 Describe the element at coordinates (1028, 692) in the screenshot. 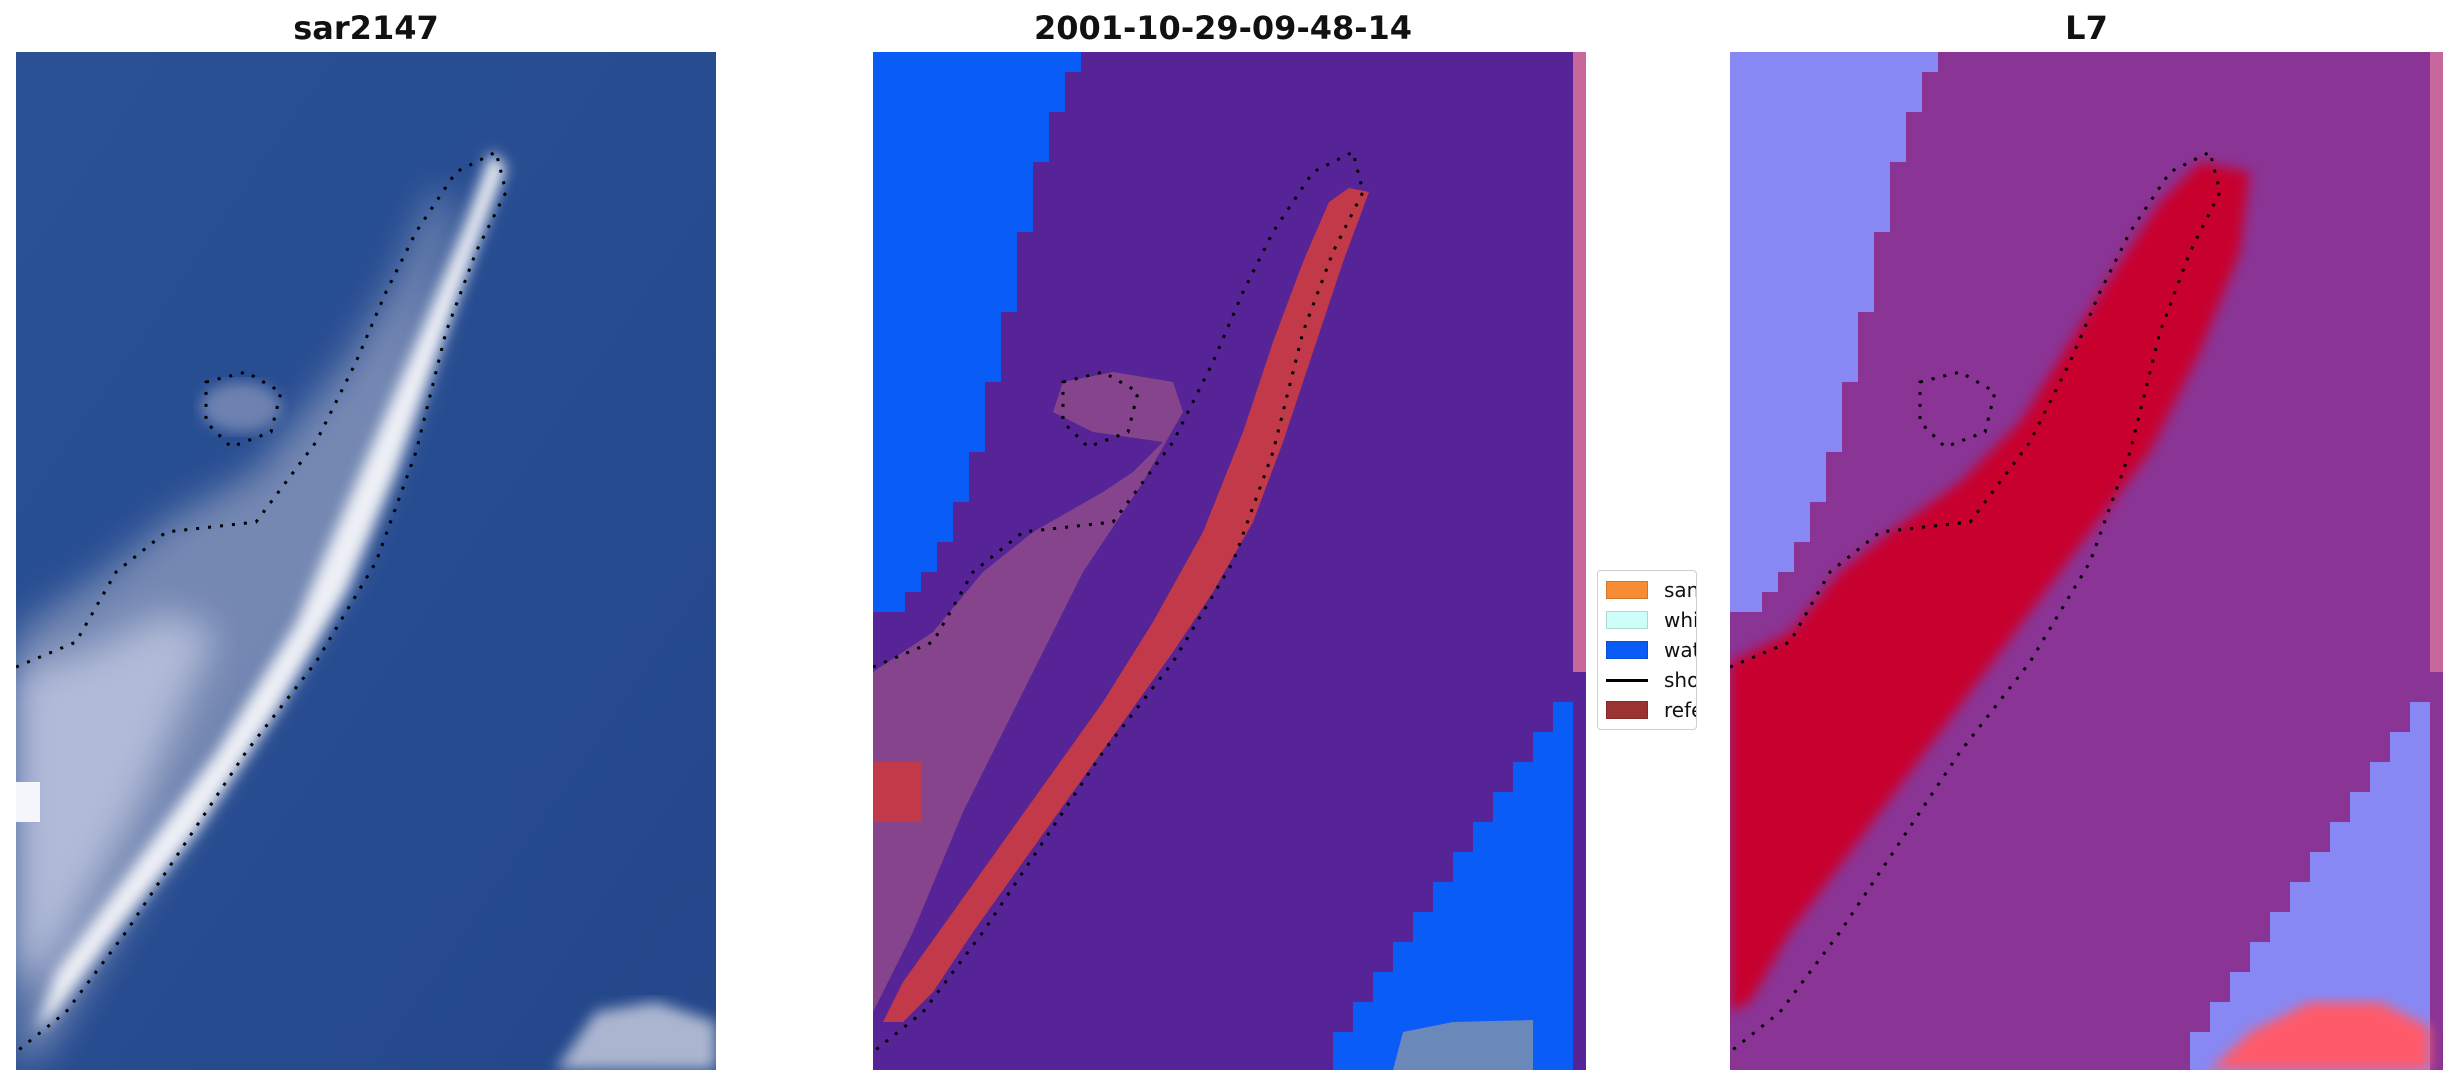

I see `mixed-bank` at that location.